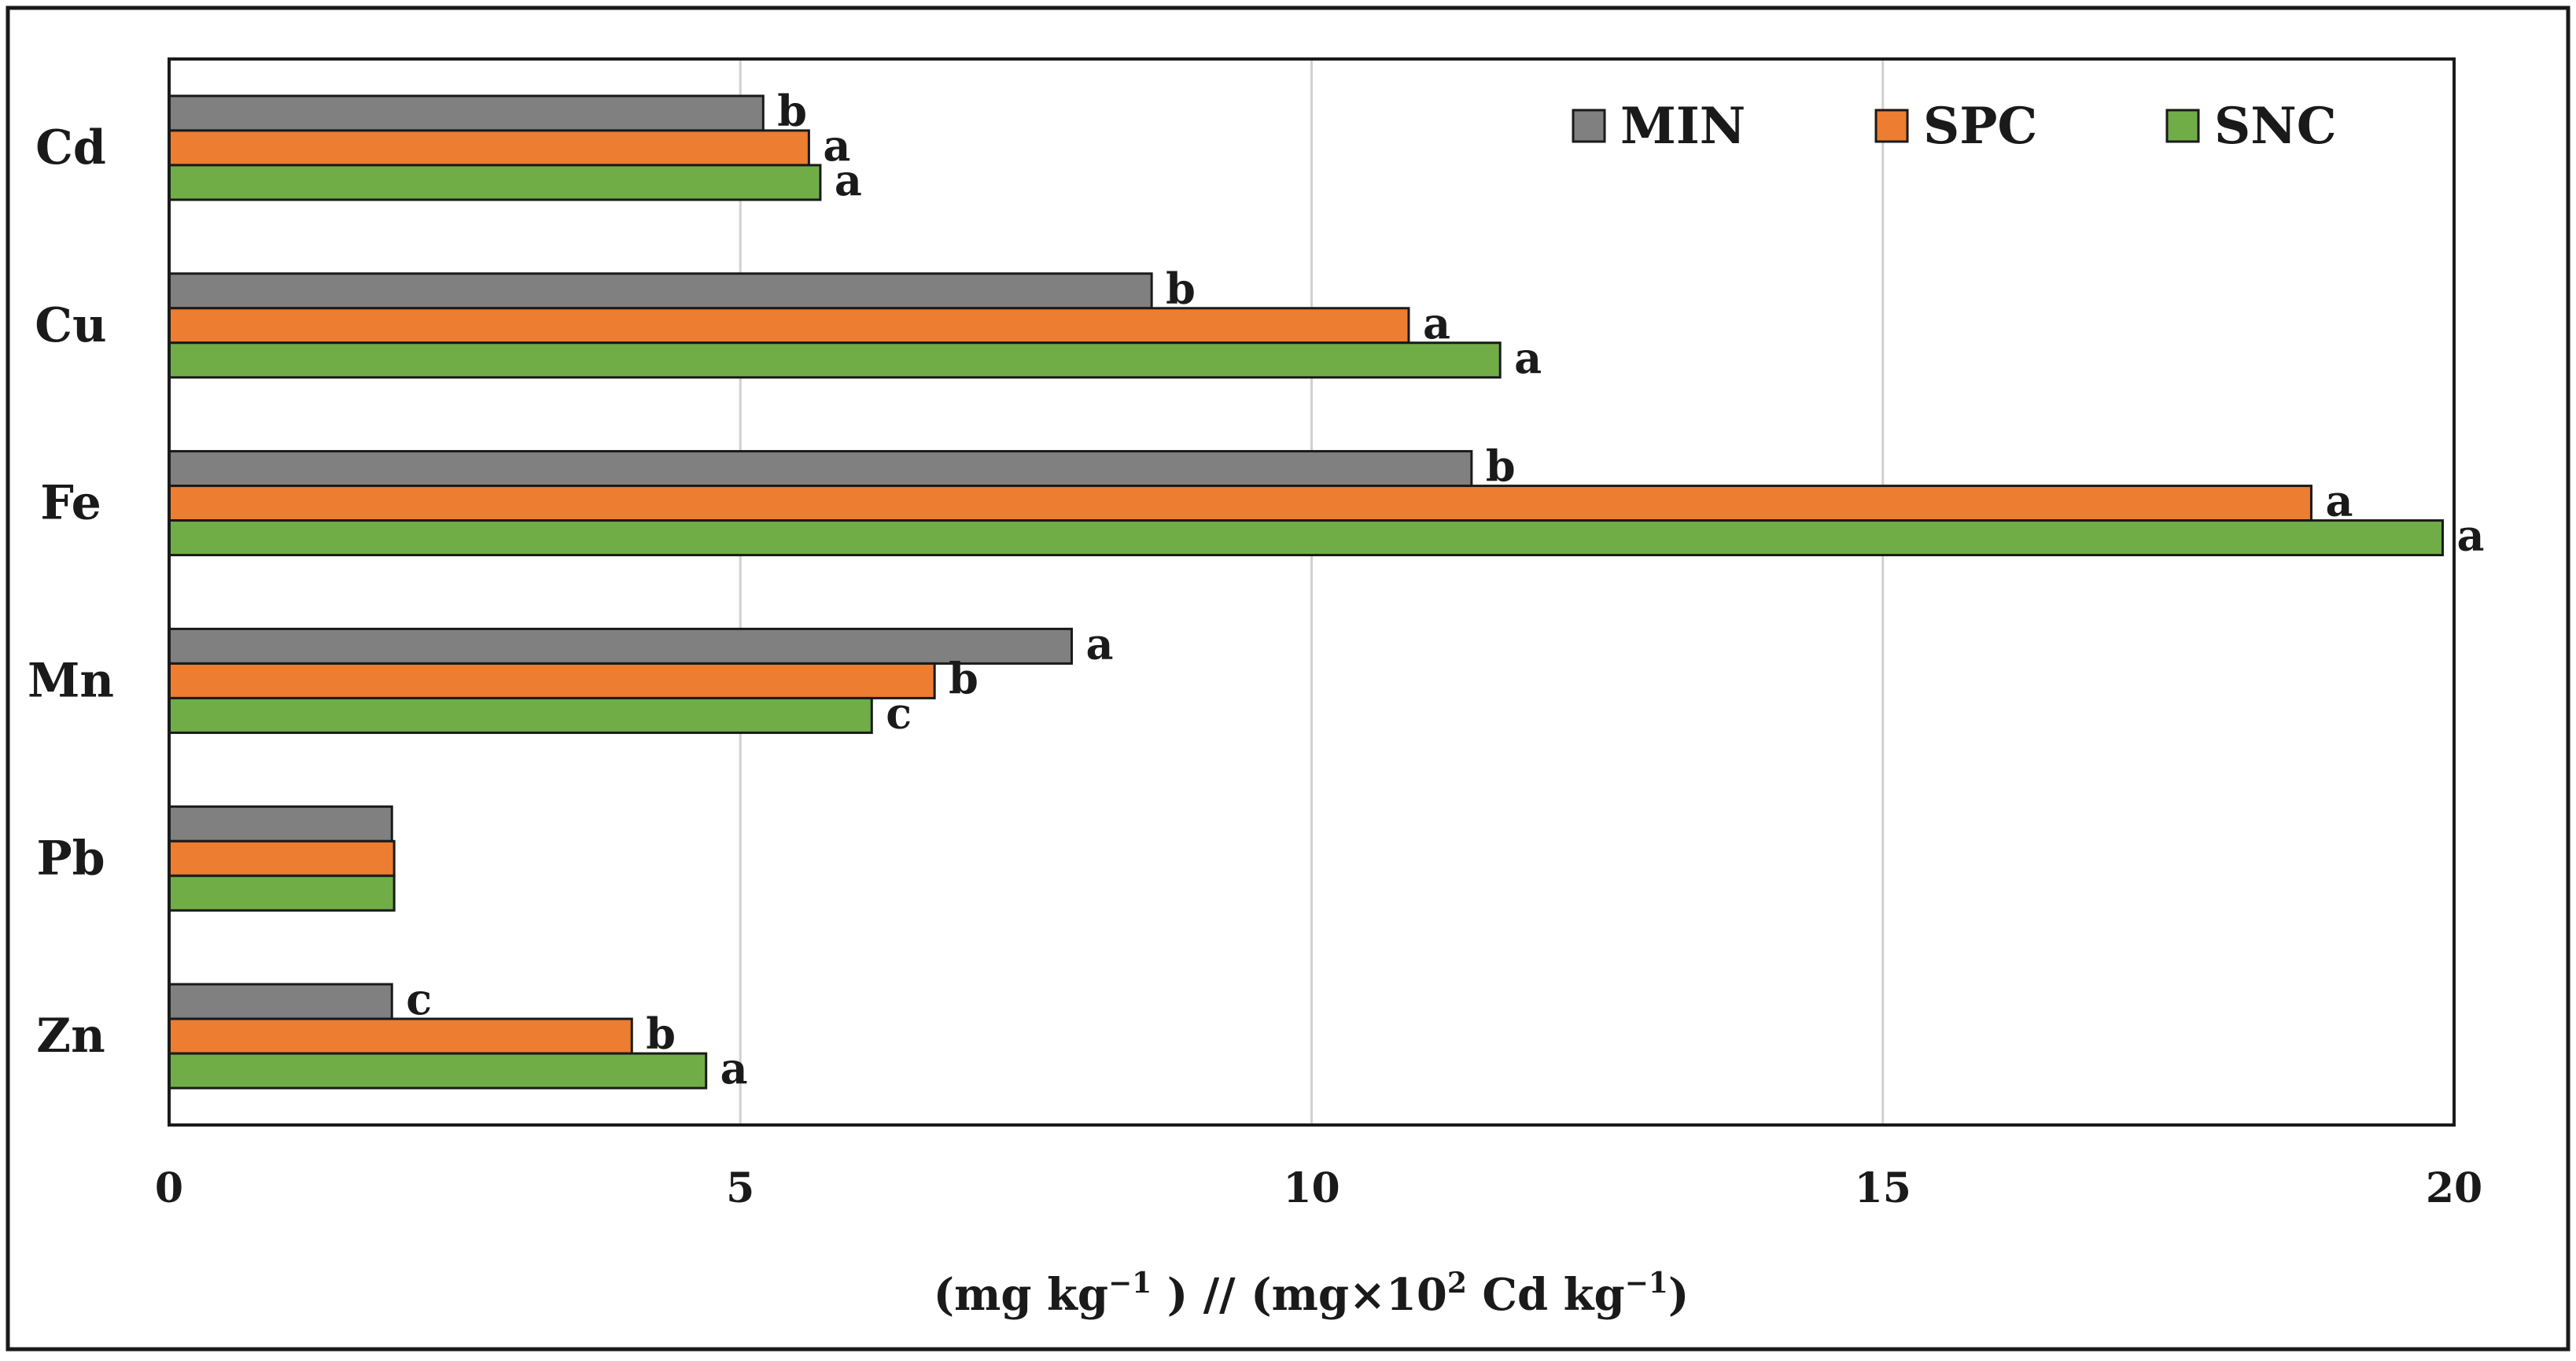 This screenshot has width=2576, height=1361. What do you see at coordinates (466, 113) in the screenshot?
I see `bar-min-cd` at bounding box center [466, 113].